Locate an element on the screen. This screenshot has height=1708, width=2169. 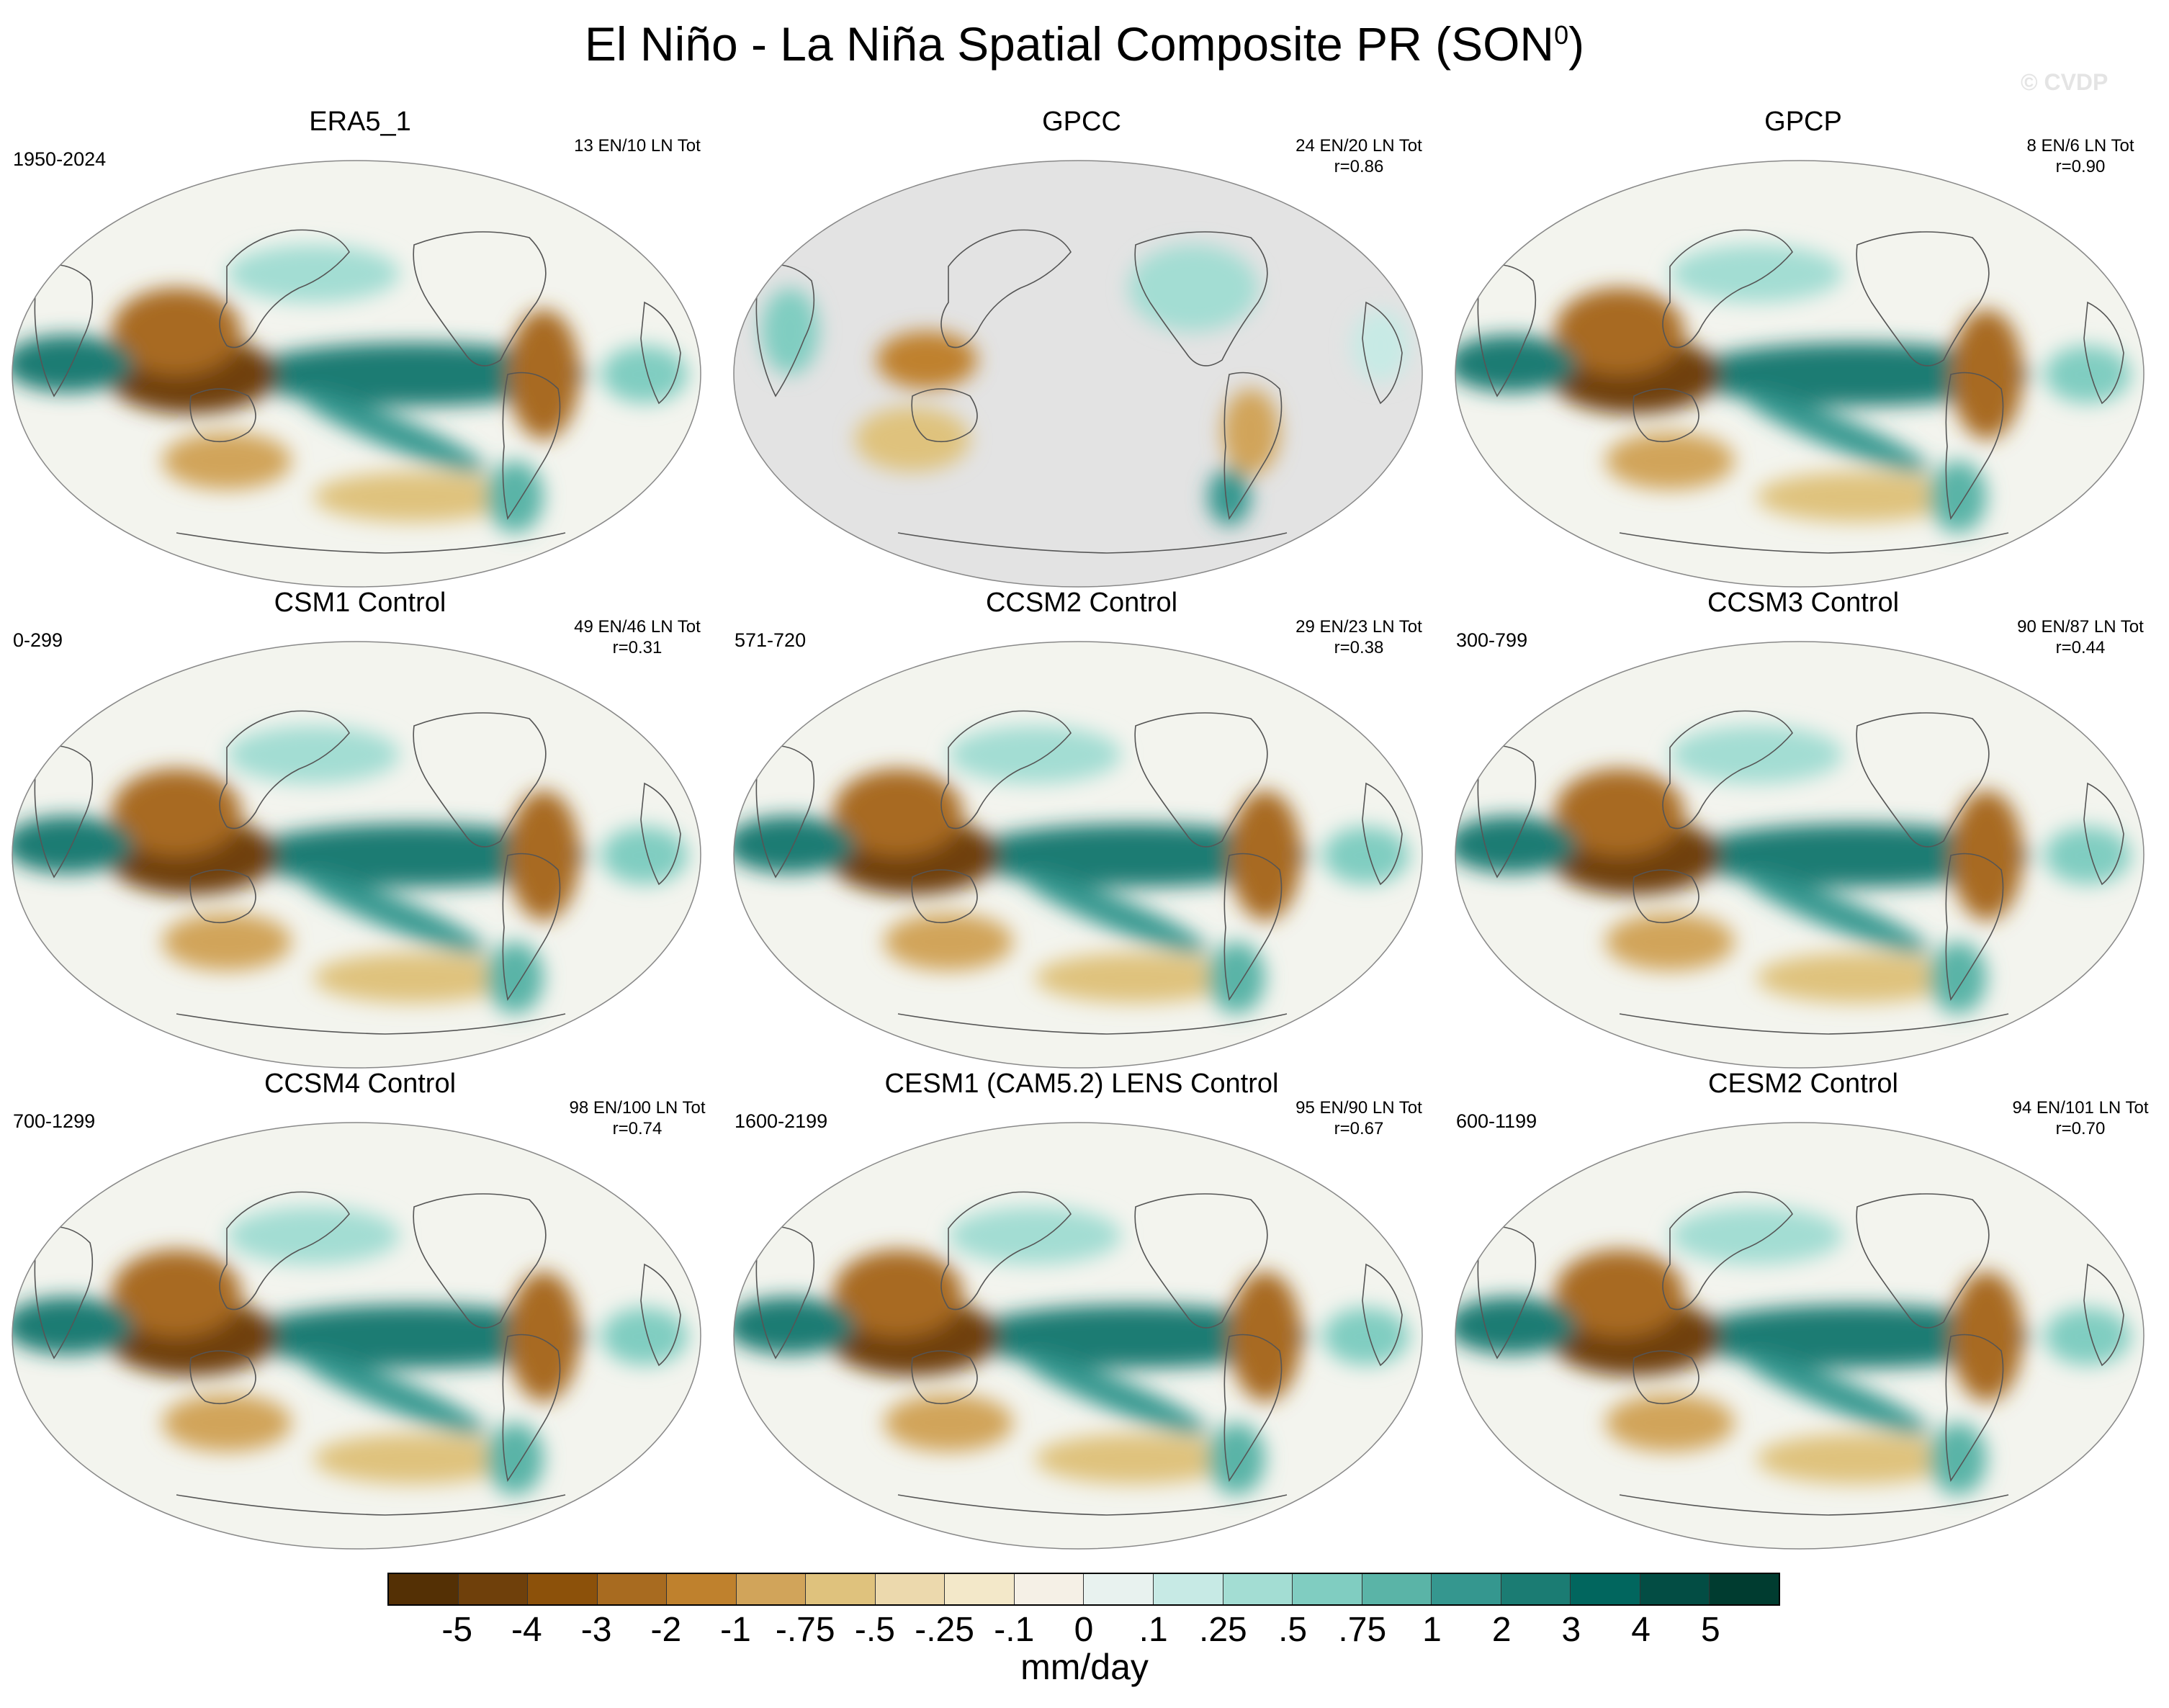
panel-title: CESM2 Control is located at coordinates (1803, 1084).